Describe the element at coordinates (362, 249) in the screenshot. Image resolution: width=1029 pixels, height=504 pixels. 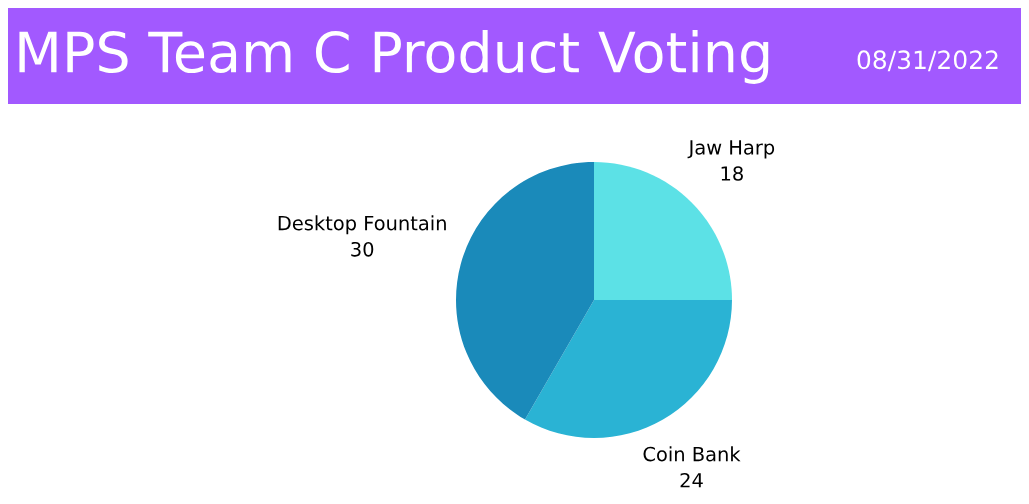
I see `data-label: 30` at that location.